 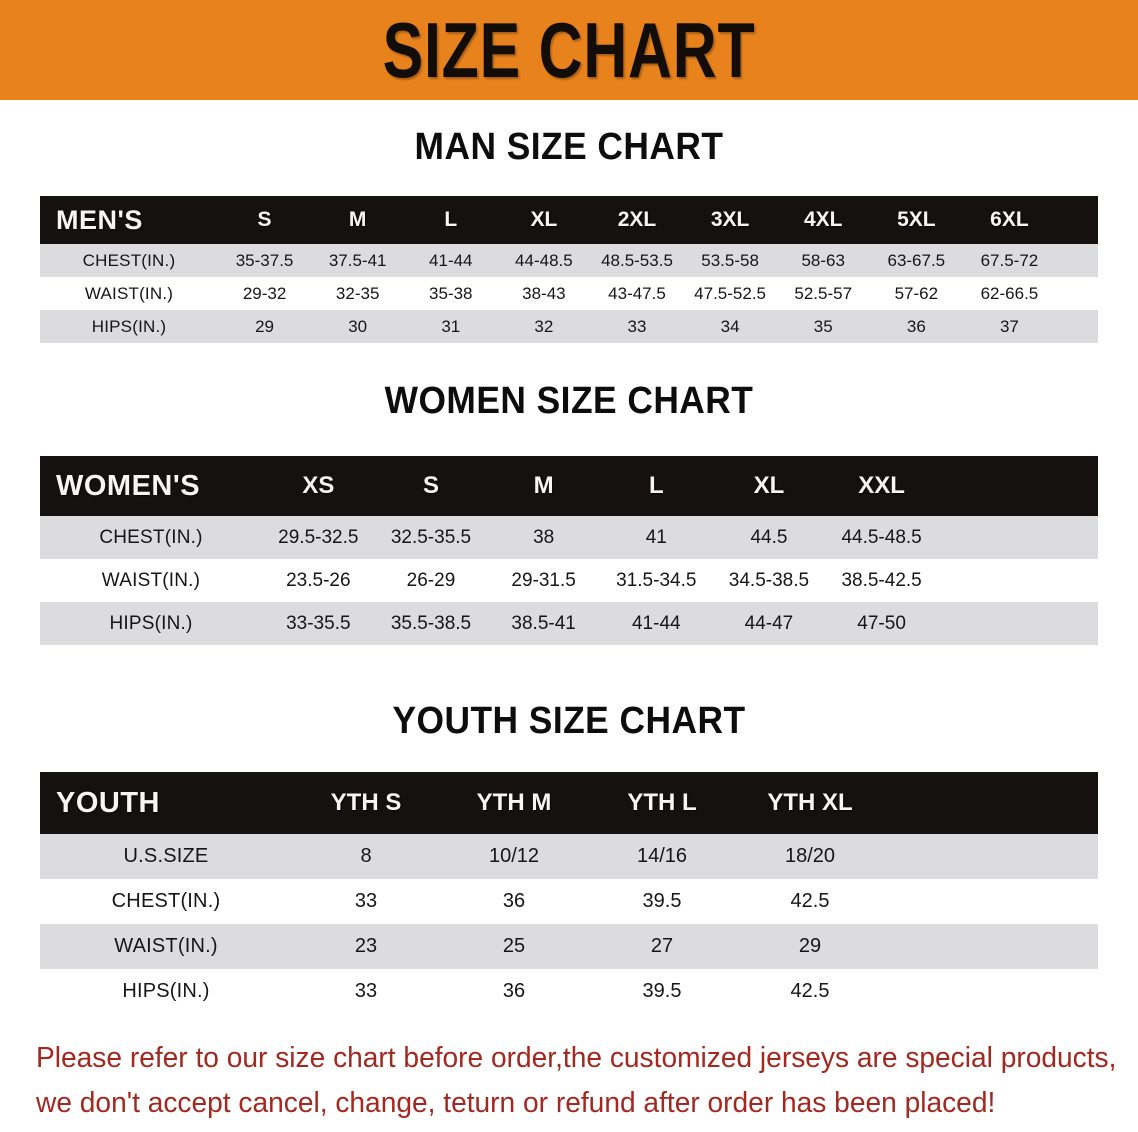 What do you see at coordinates (569, 220) in the screenshot?
I see `men-table-header-row: MEN'S S M L XL 2XL 3XL 4XL 5XL 6XL` at bounding box center [569, 220].